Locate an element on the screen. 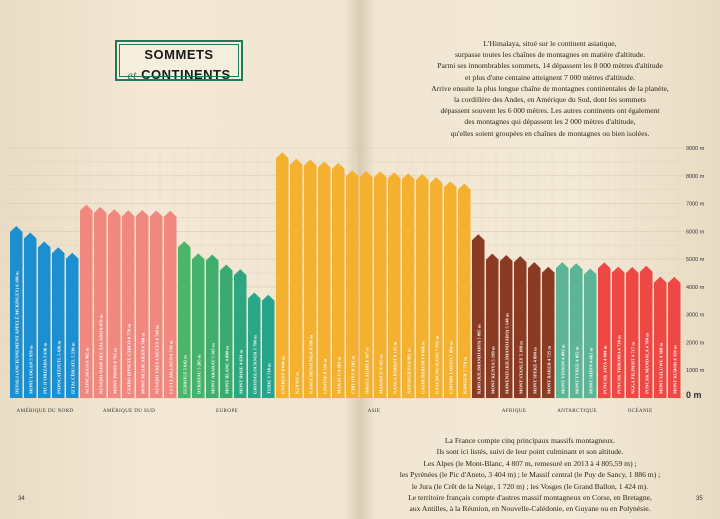 The height and width of the screenshot is (519, 720). bar-label: MAKALU 8 463 m is located at coordinates (338, 375).